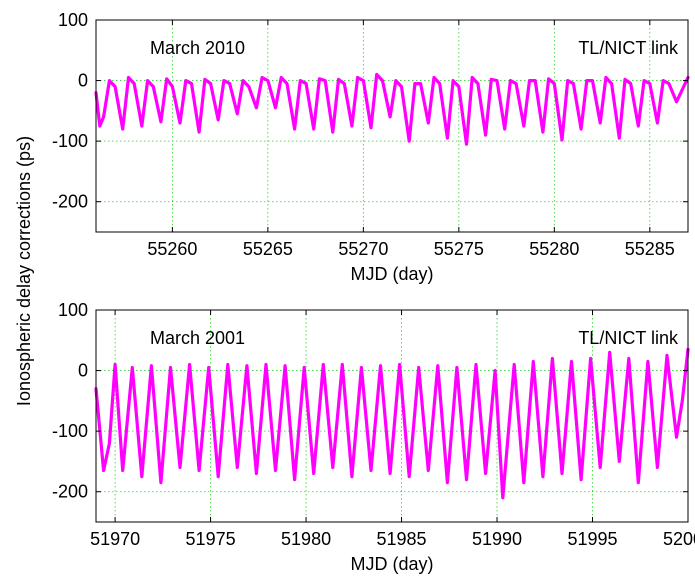 This screenshot has height=577, width=695. I want to click on annotation-date: March 2010, so click(197, 48).